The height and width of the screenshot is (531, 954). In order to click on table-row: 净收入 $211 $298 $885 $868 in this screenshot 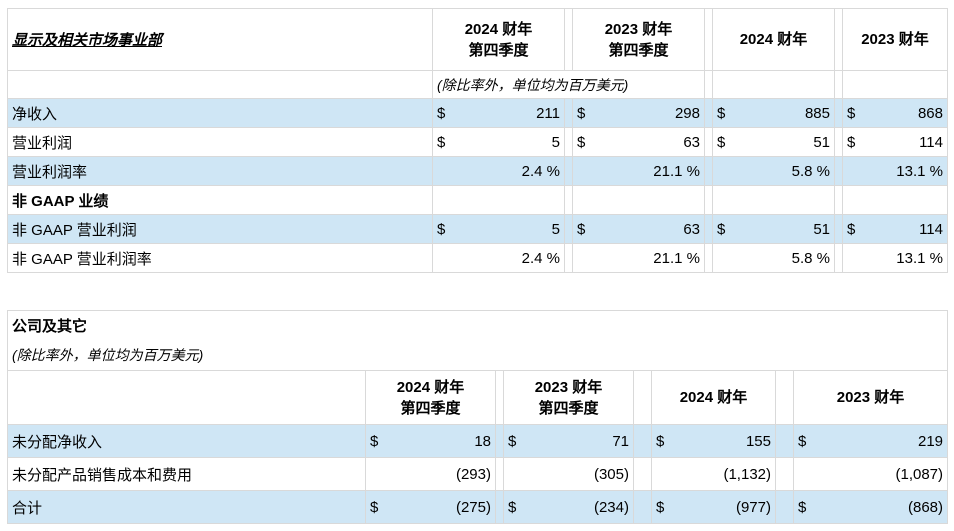, I will do `click(477, 113)`.